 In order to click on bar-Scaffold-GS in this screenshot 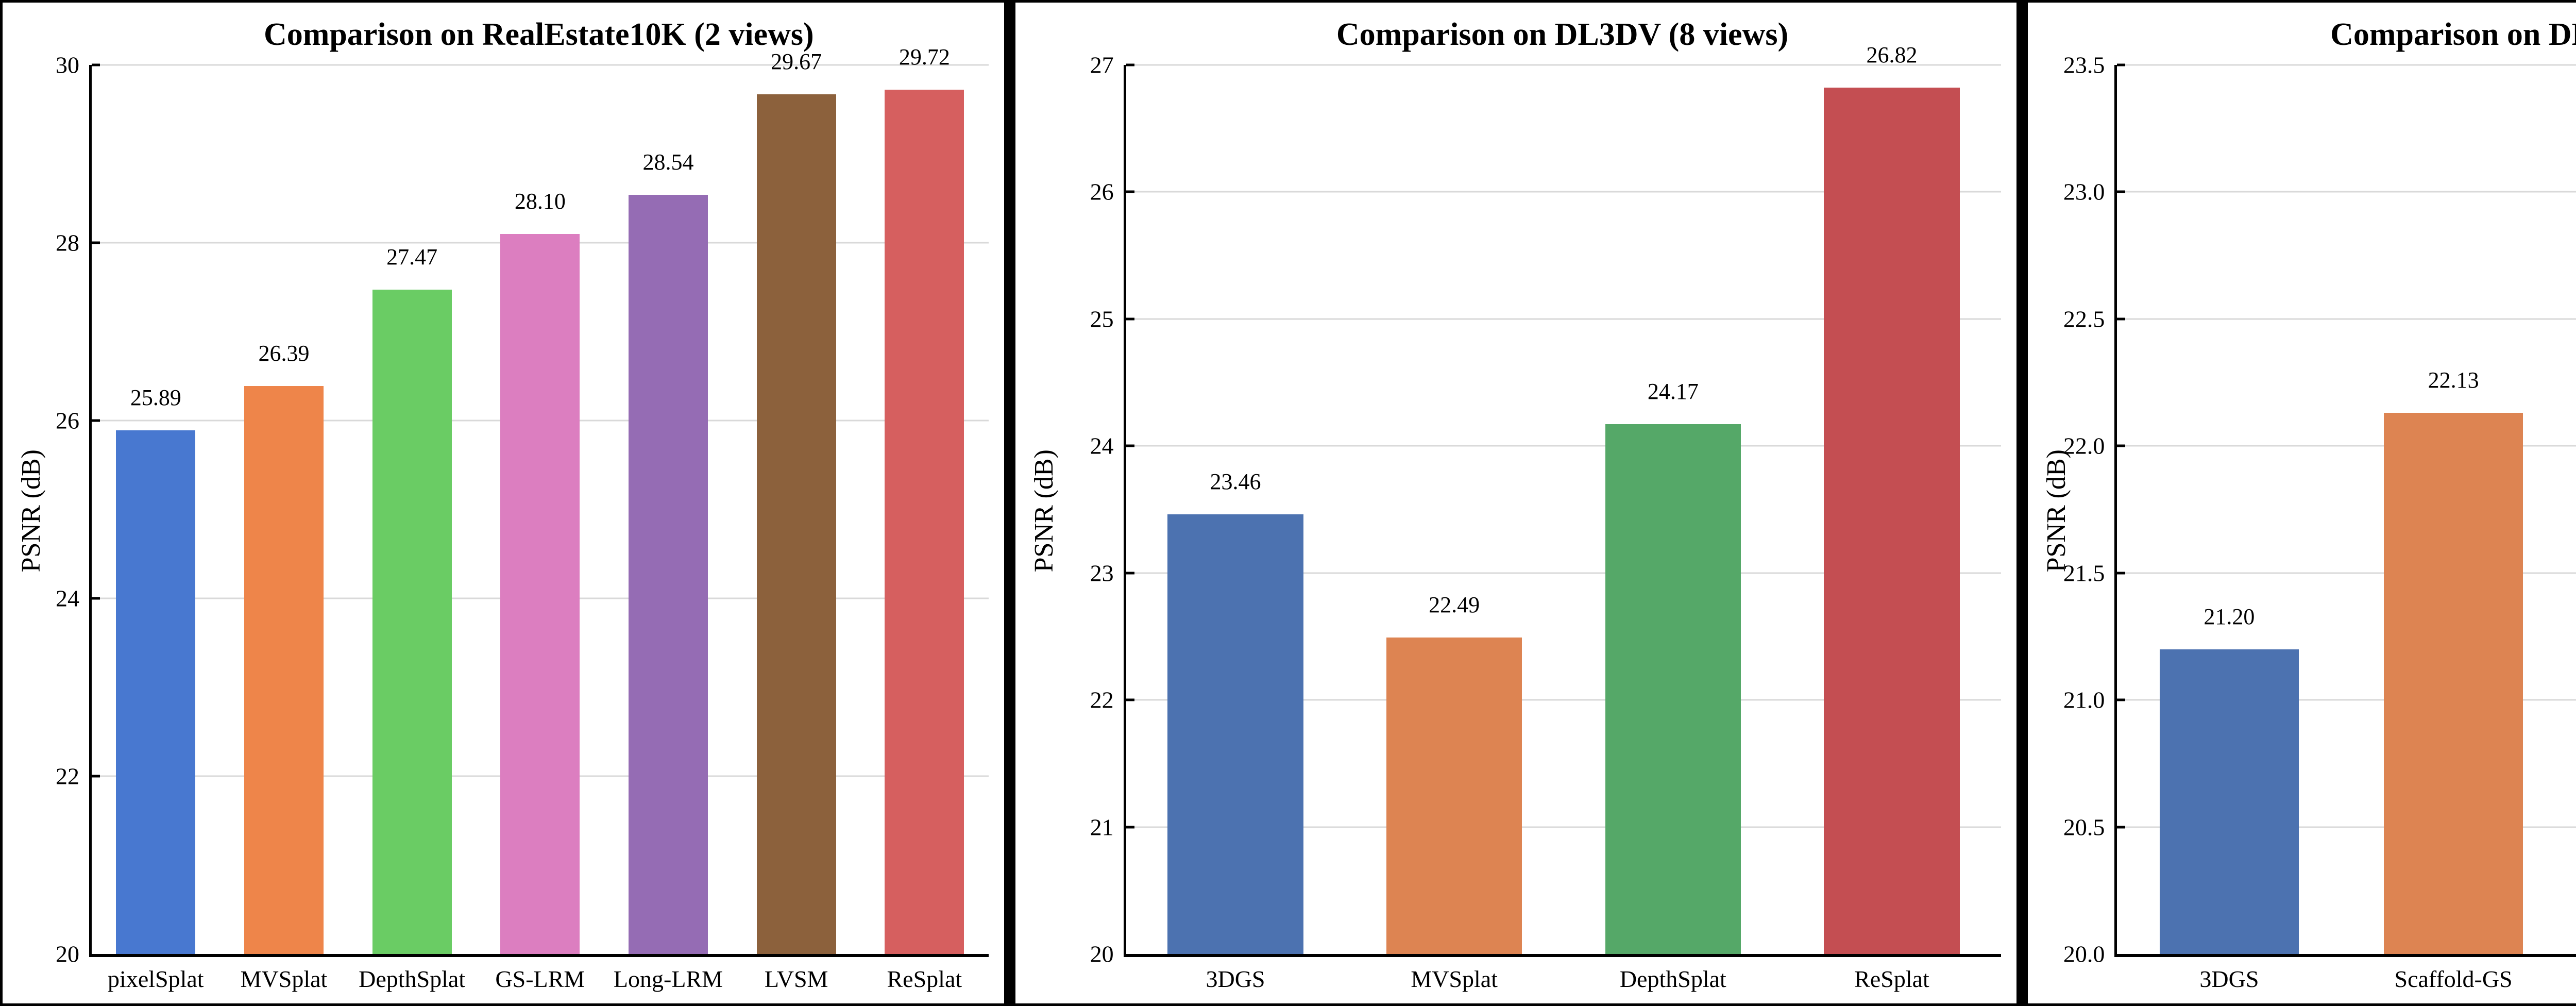, I will do `click(2453, 683)`.